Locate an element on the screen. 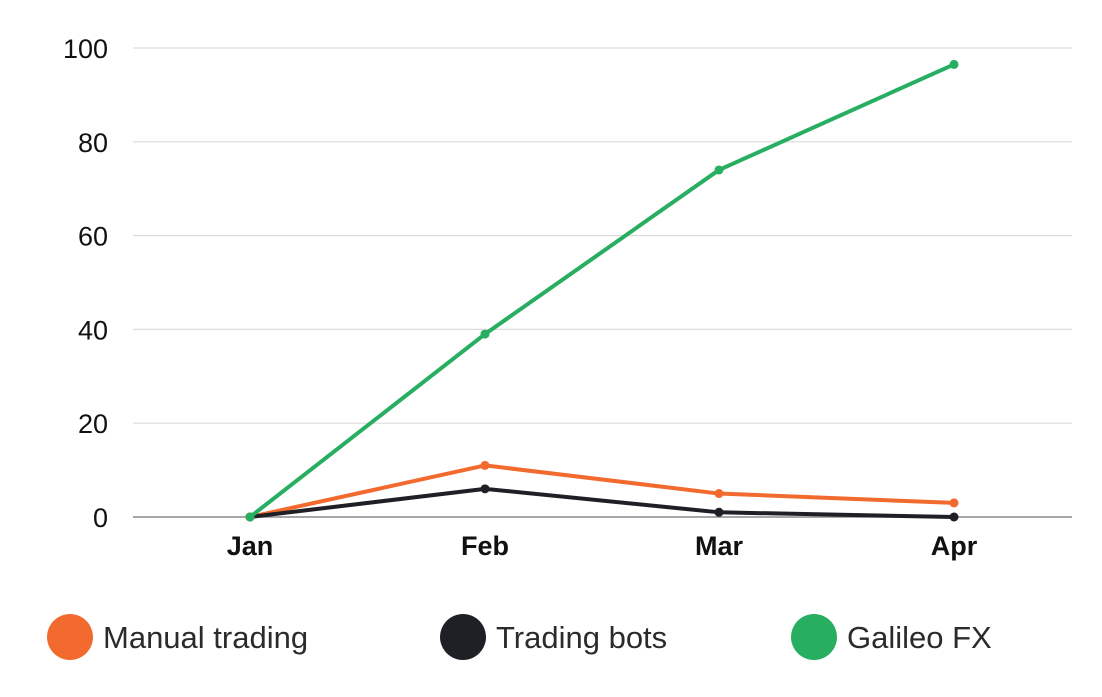  legend: Manual trading Trading bots Galileo FX is located at coordinates (519, 637).